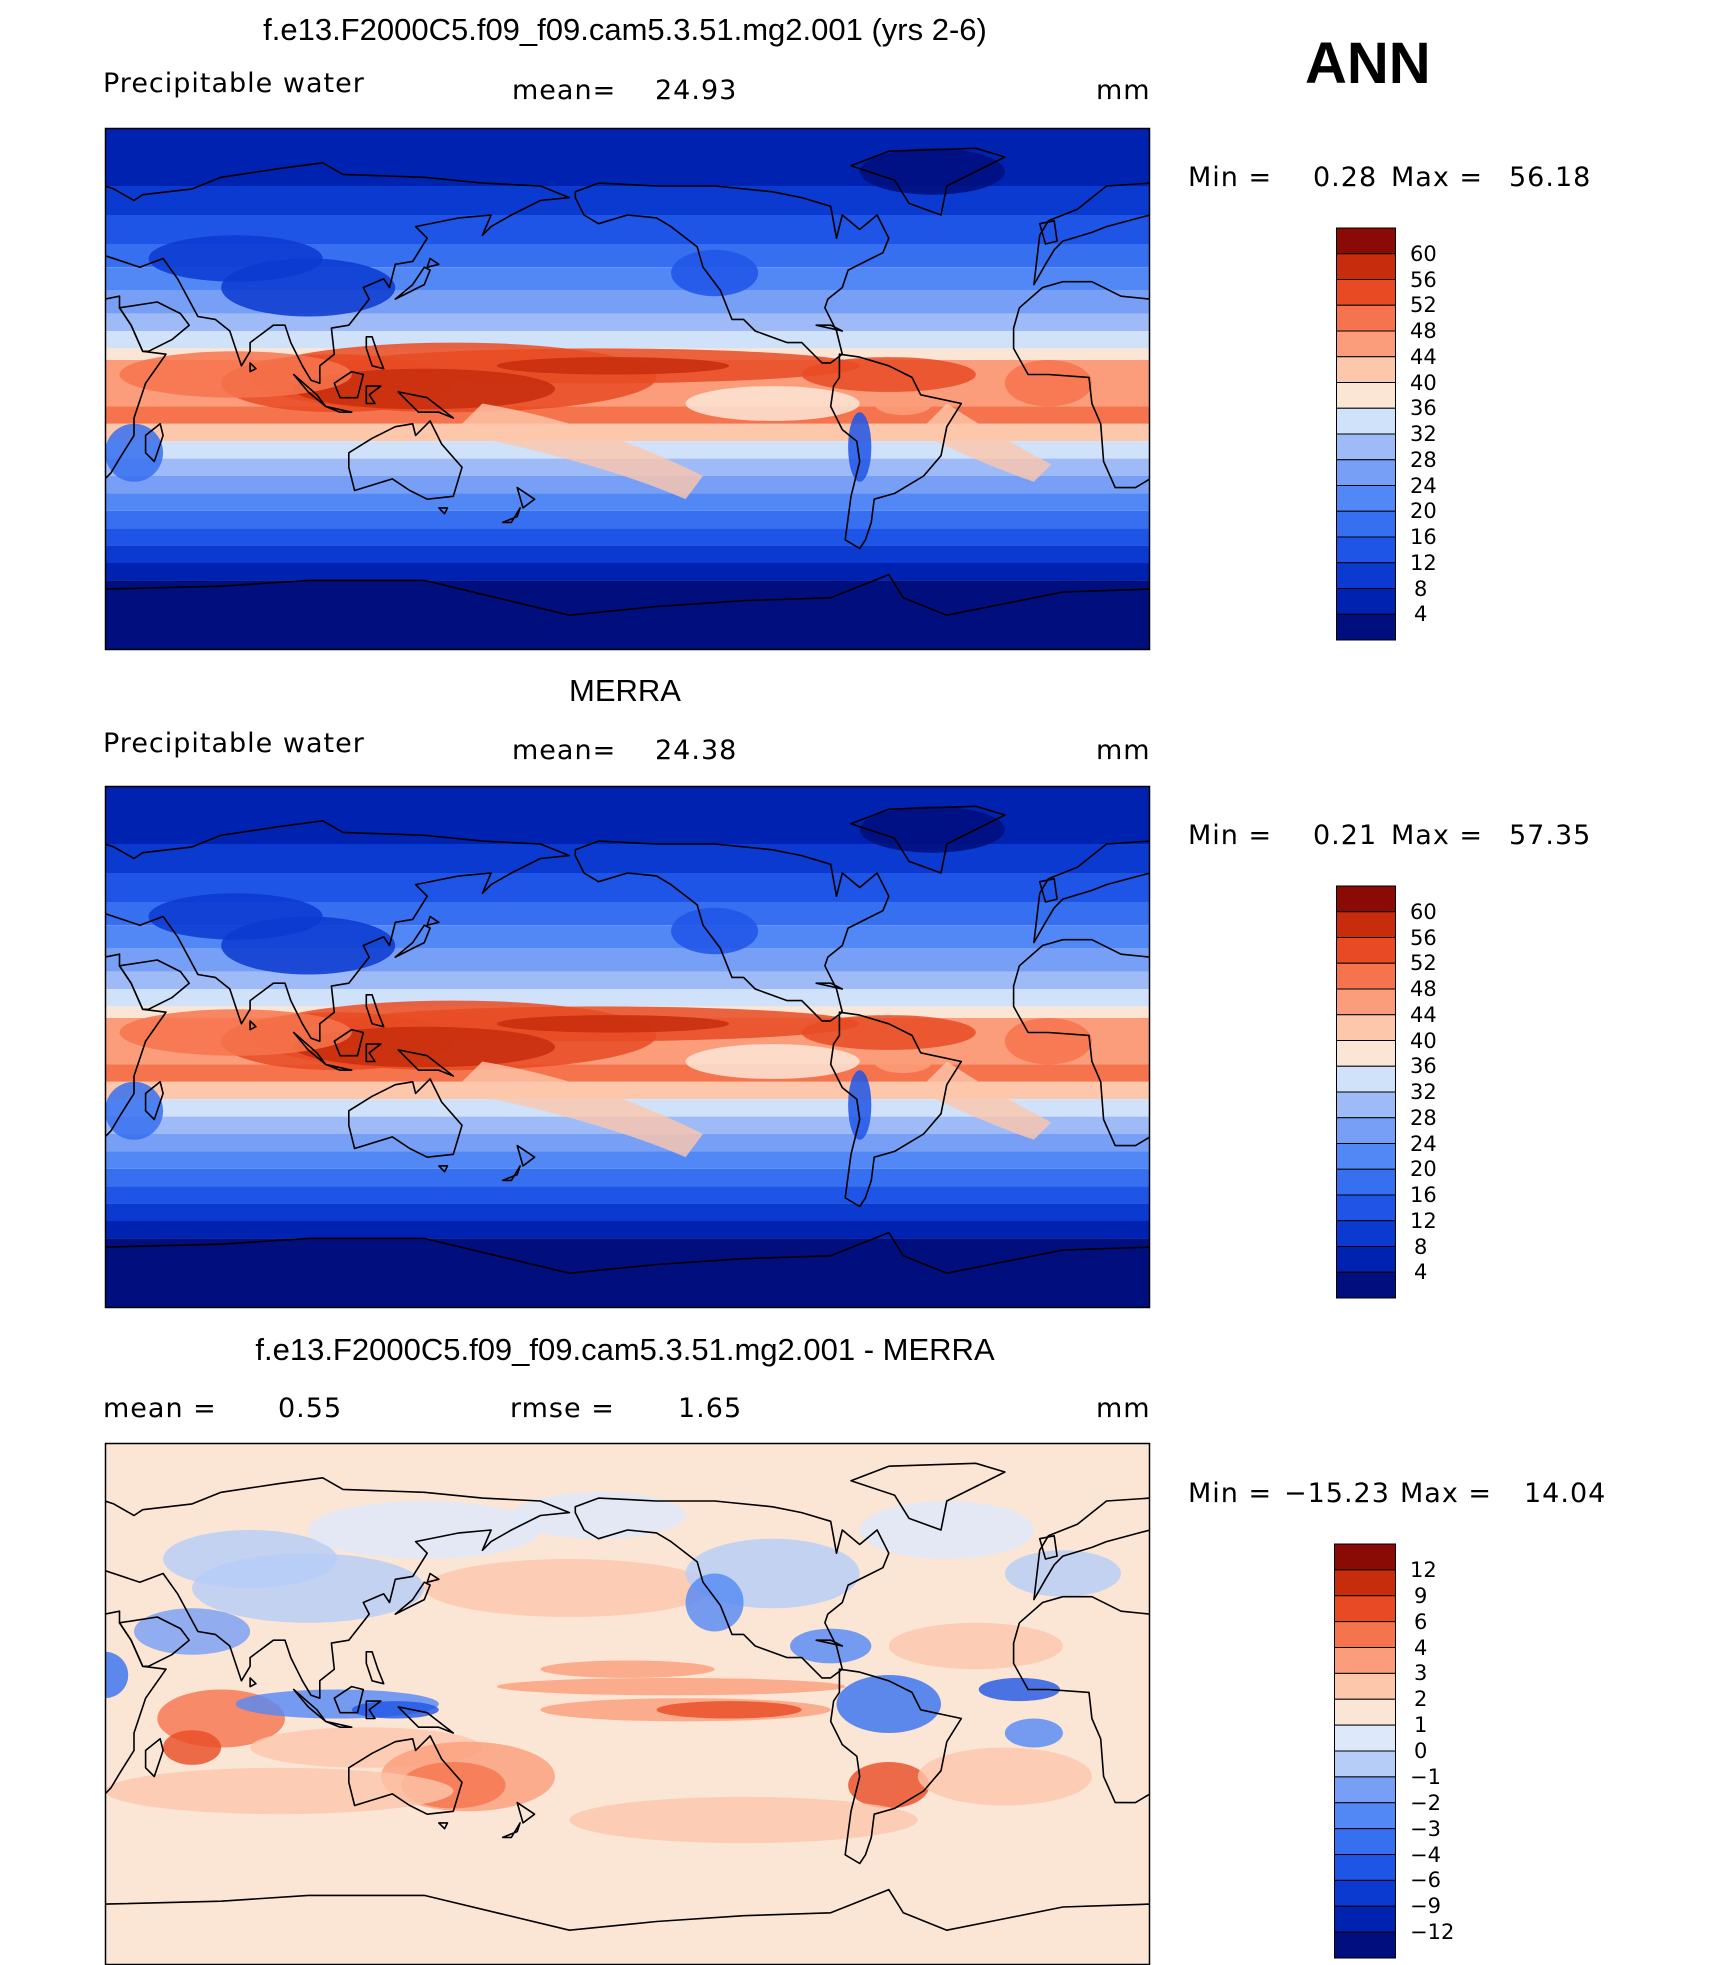 Image resolution: width=1710 pixels, height=1965 pixels. What do you see at coordinates (1420, 1725) in the screenshot?
I see `colorbar-tick-label: 1` at bounding box center [1420, 1725].